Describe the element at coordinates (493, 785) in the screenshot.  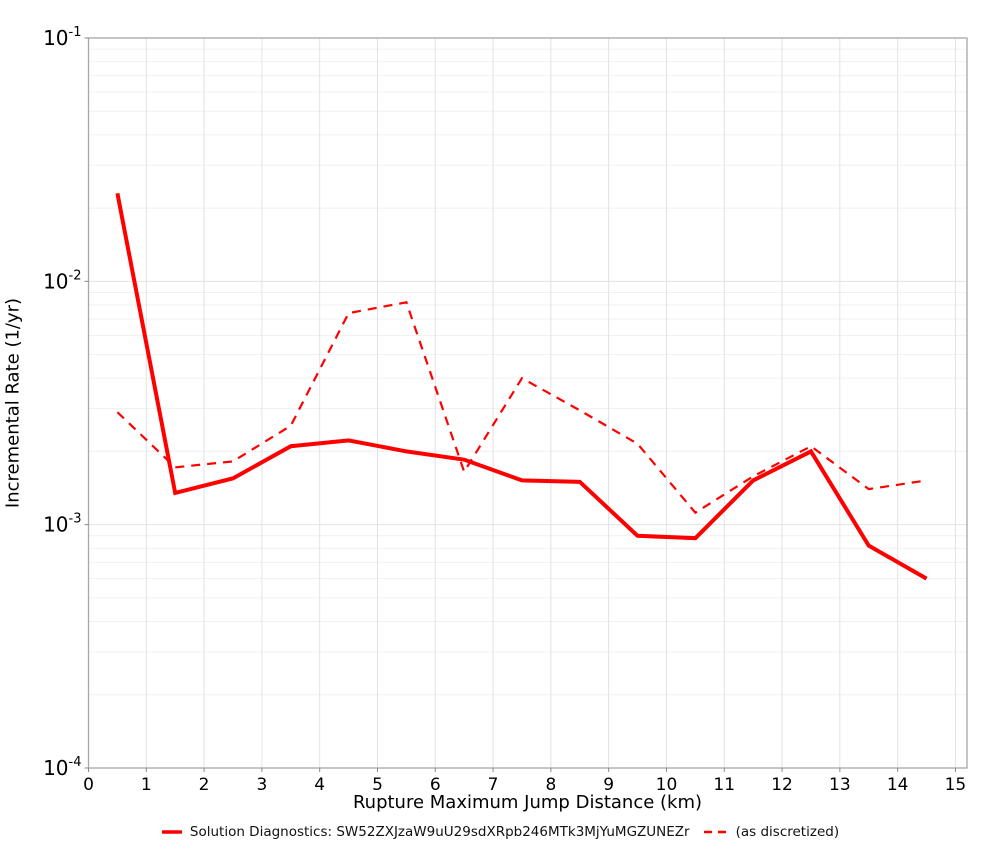
I see `x-tick-label-7: 7` at that location.